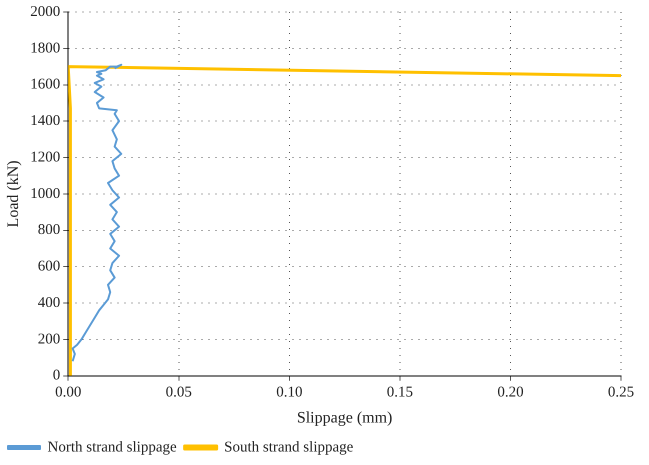  What do you see at coordinates (400, 392) in the screenshot?
I see `x-tick-label: 0.15` at bounding box center [400, 392].